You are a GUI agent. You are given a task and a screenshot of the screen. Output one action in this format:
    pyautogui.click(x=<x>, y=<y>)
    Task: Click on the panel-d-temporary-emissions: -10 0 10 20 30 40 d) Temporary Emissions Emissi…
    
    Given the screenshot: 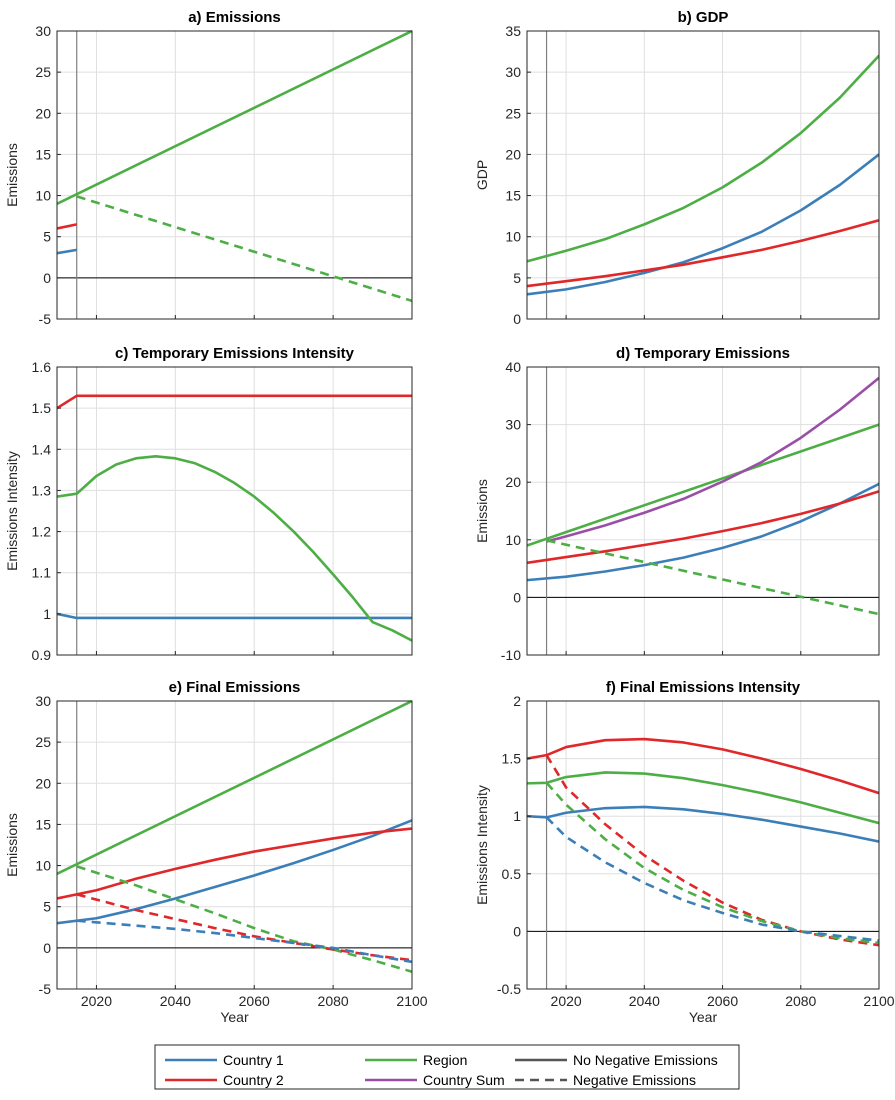 What is the action you would take?
    pyautogui.click(x=677, y=504)
    